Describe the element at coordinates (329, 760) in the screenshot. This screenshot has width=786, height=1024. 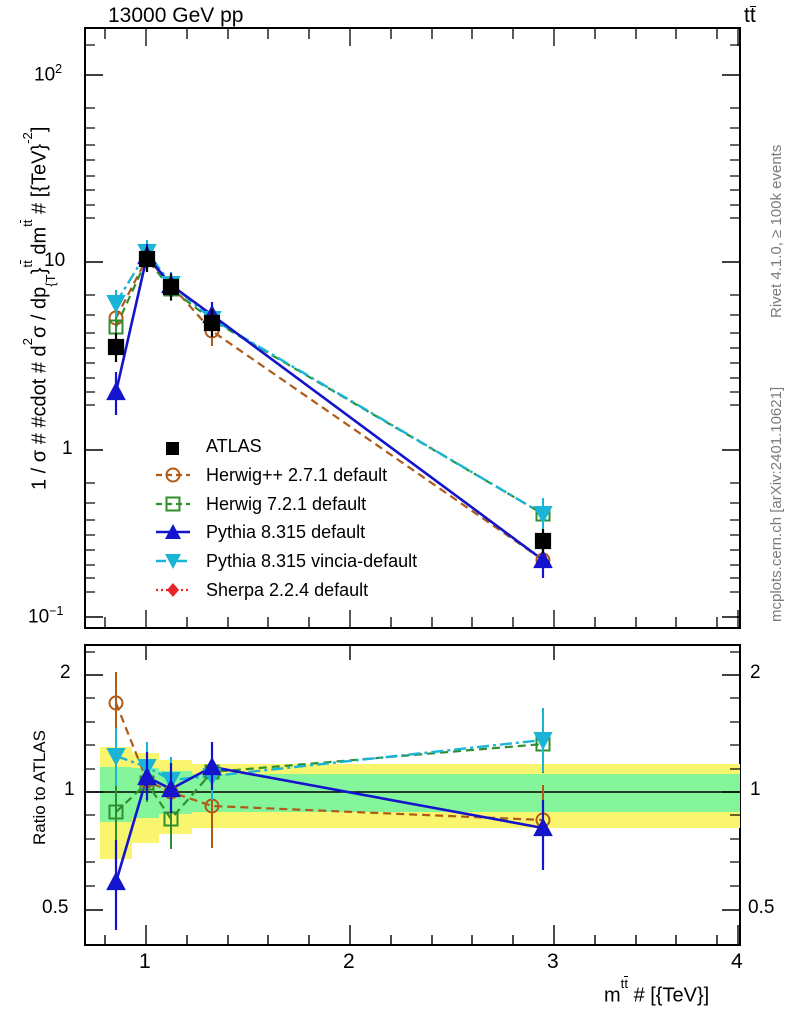
I see `ratio-line-vincia` at that location.